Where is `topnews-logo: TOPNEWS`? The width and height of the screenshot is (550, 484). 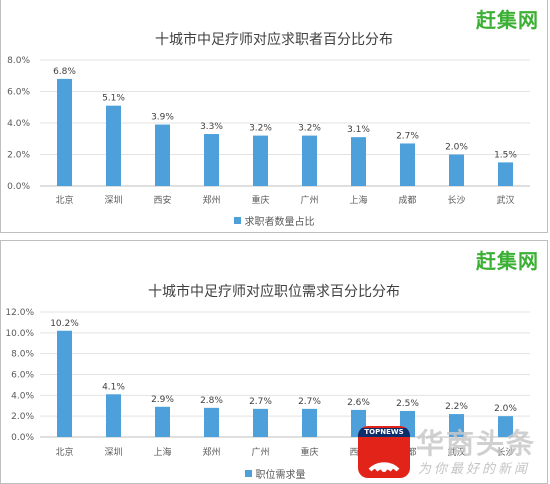
topnews-logo: TOPNEWS is located at coordinates (384, 452).